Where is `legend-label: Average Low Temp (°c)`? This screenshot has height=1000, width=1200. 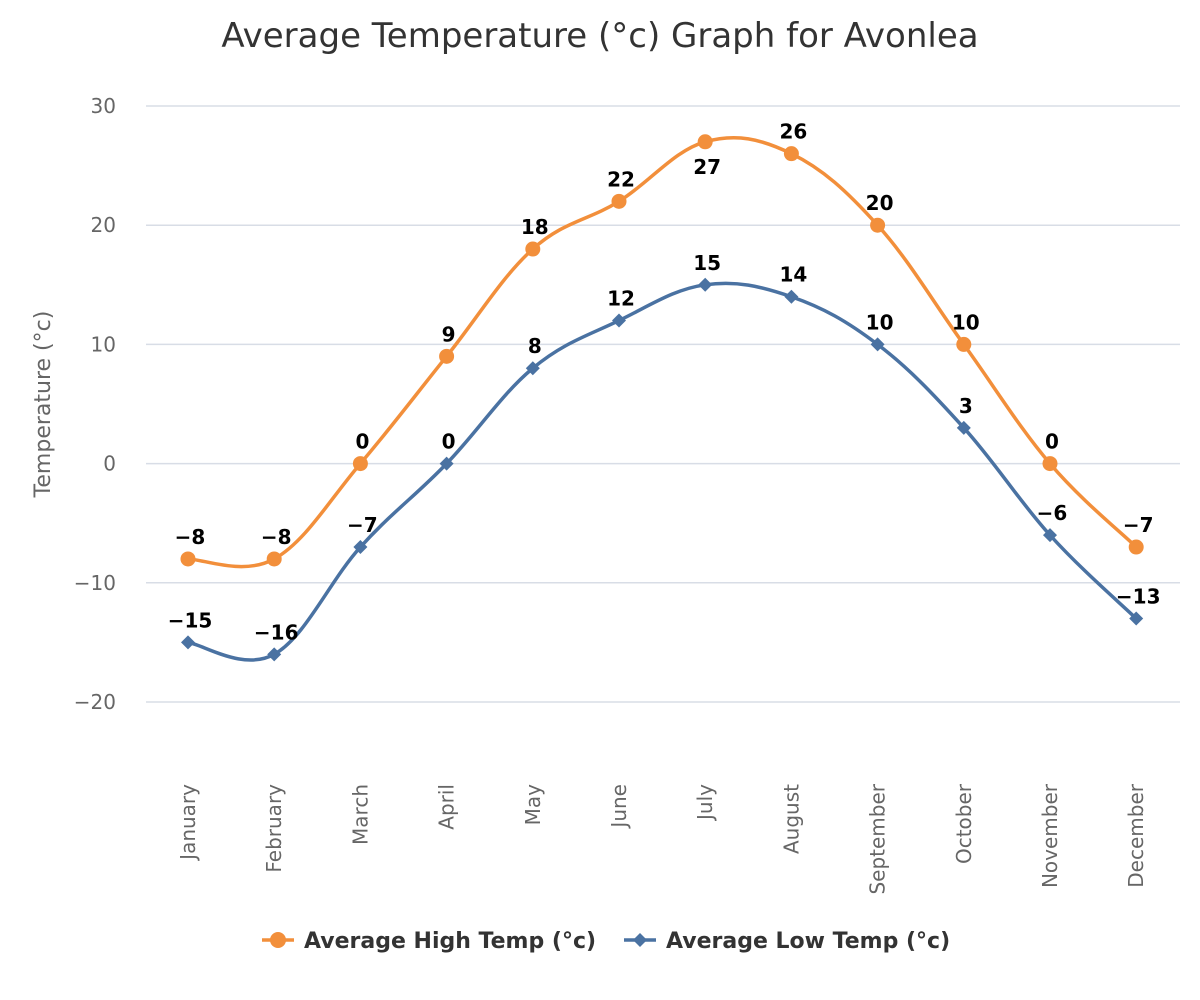 legend-label: Average Low Temp (°c) is located at coordinates (808, 941).